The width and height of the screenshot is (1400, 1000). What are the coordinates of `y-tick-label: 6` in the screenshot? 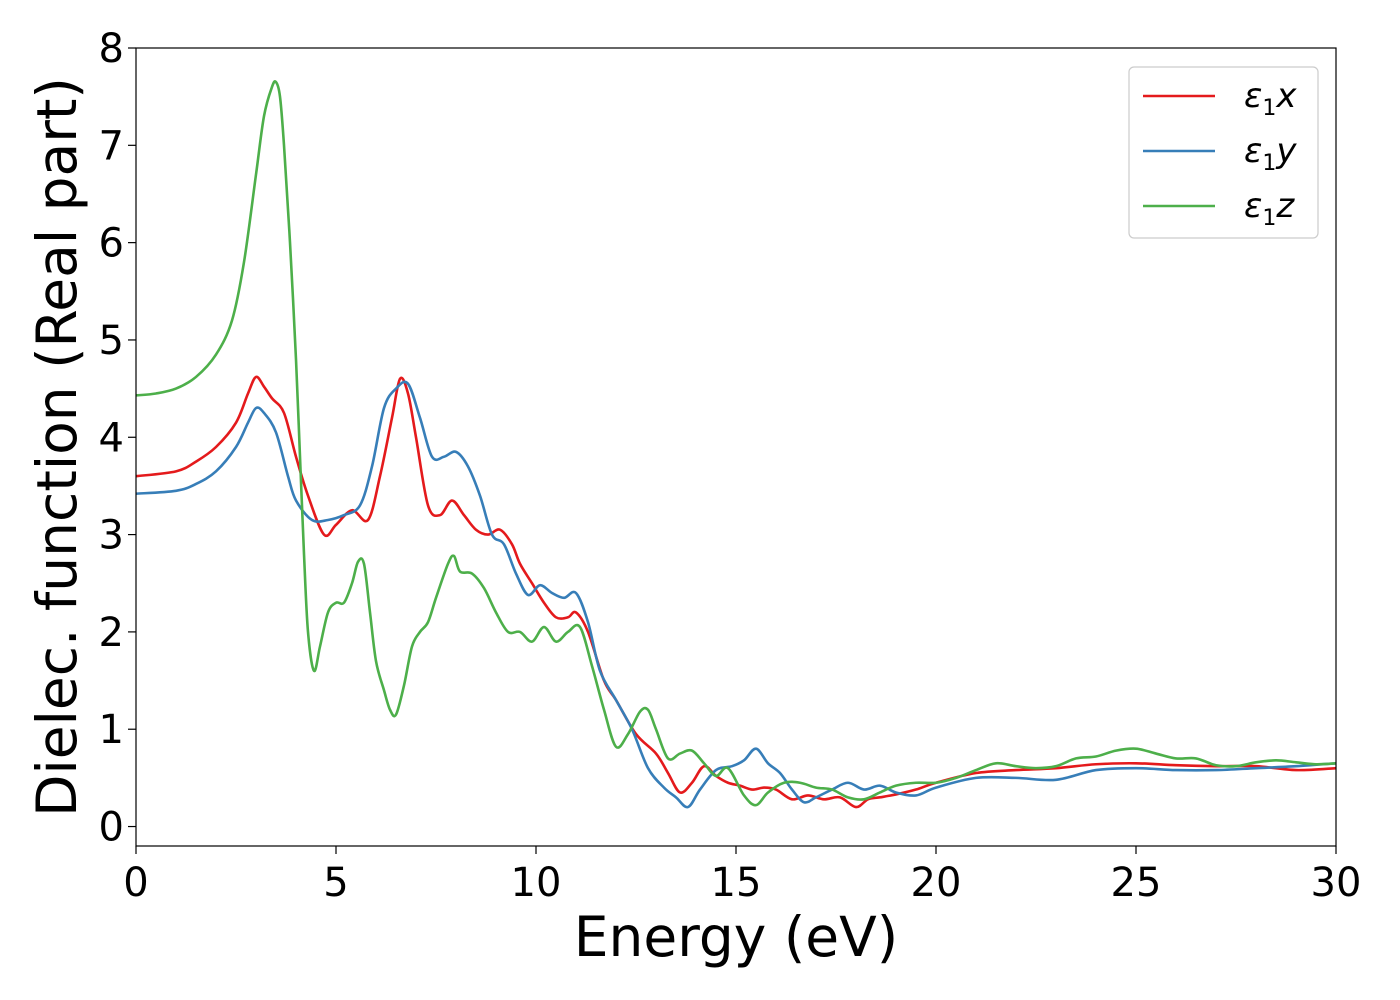 It's located at (111, 244).